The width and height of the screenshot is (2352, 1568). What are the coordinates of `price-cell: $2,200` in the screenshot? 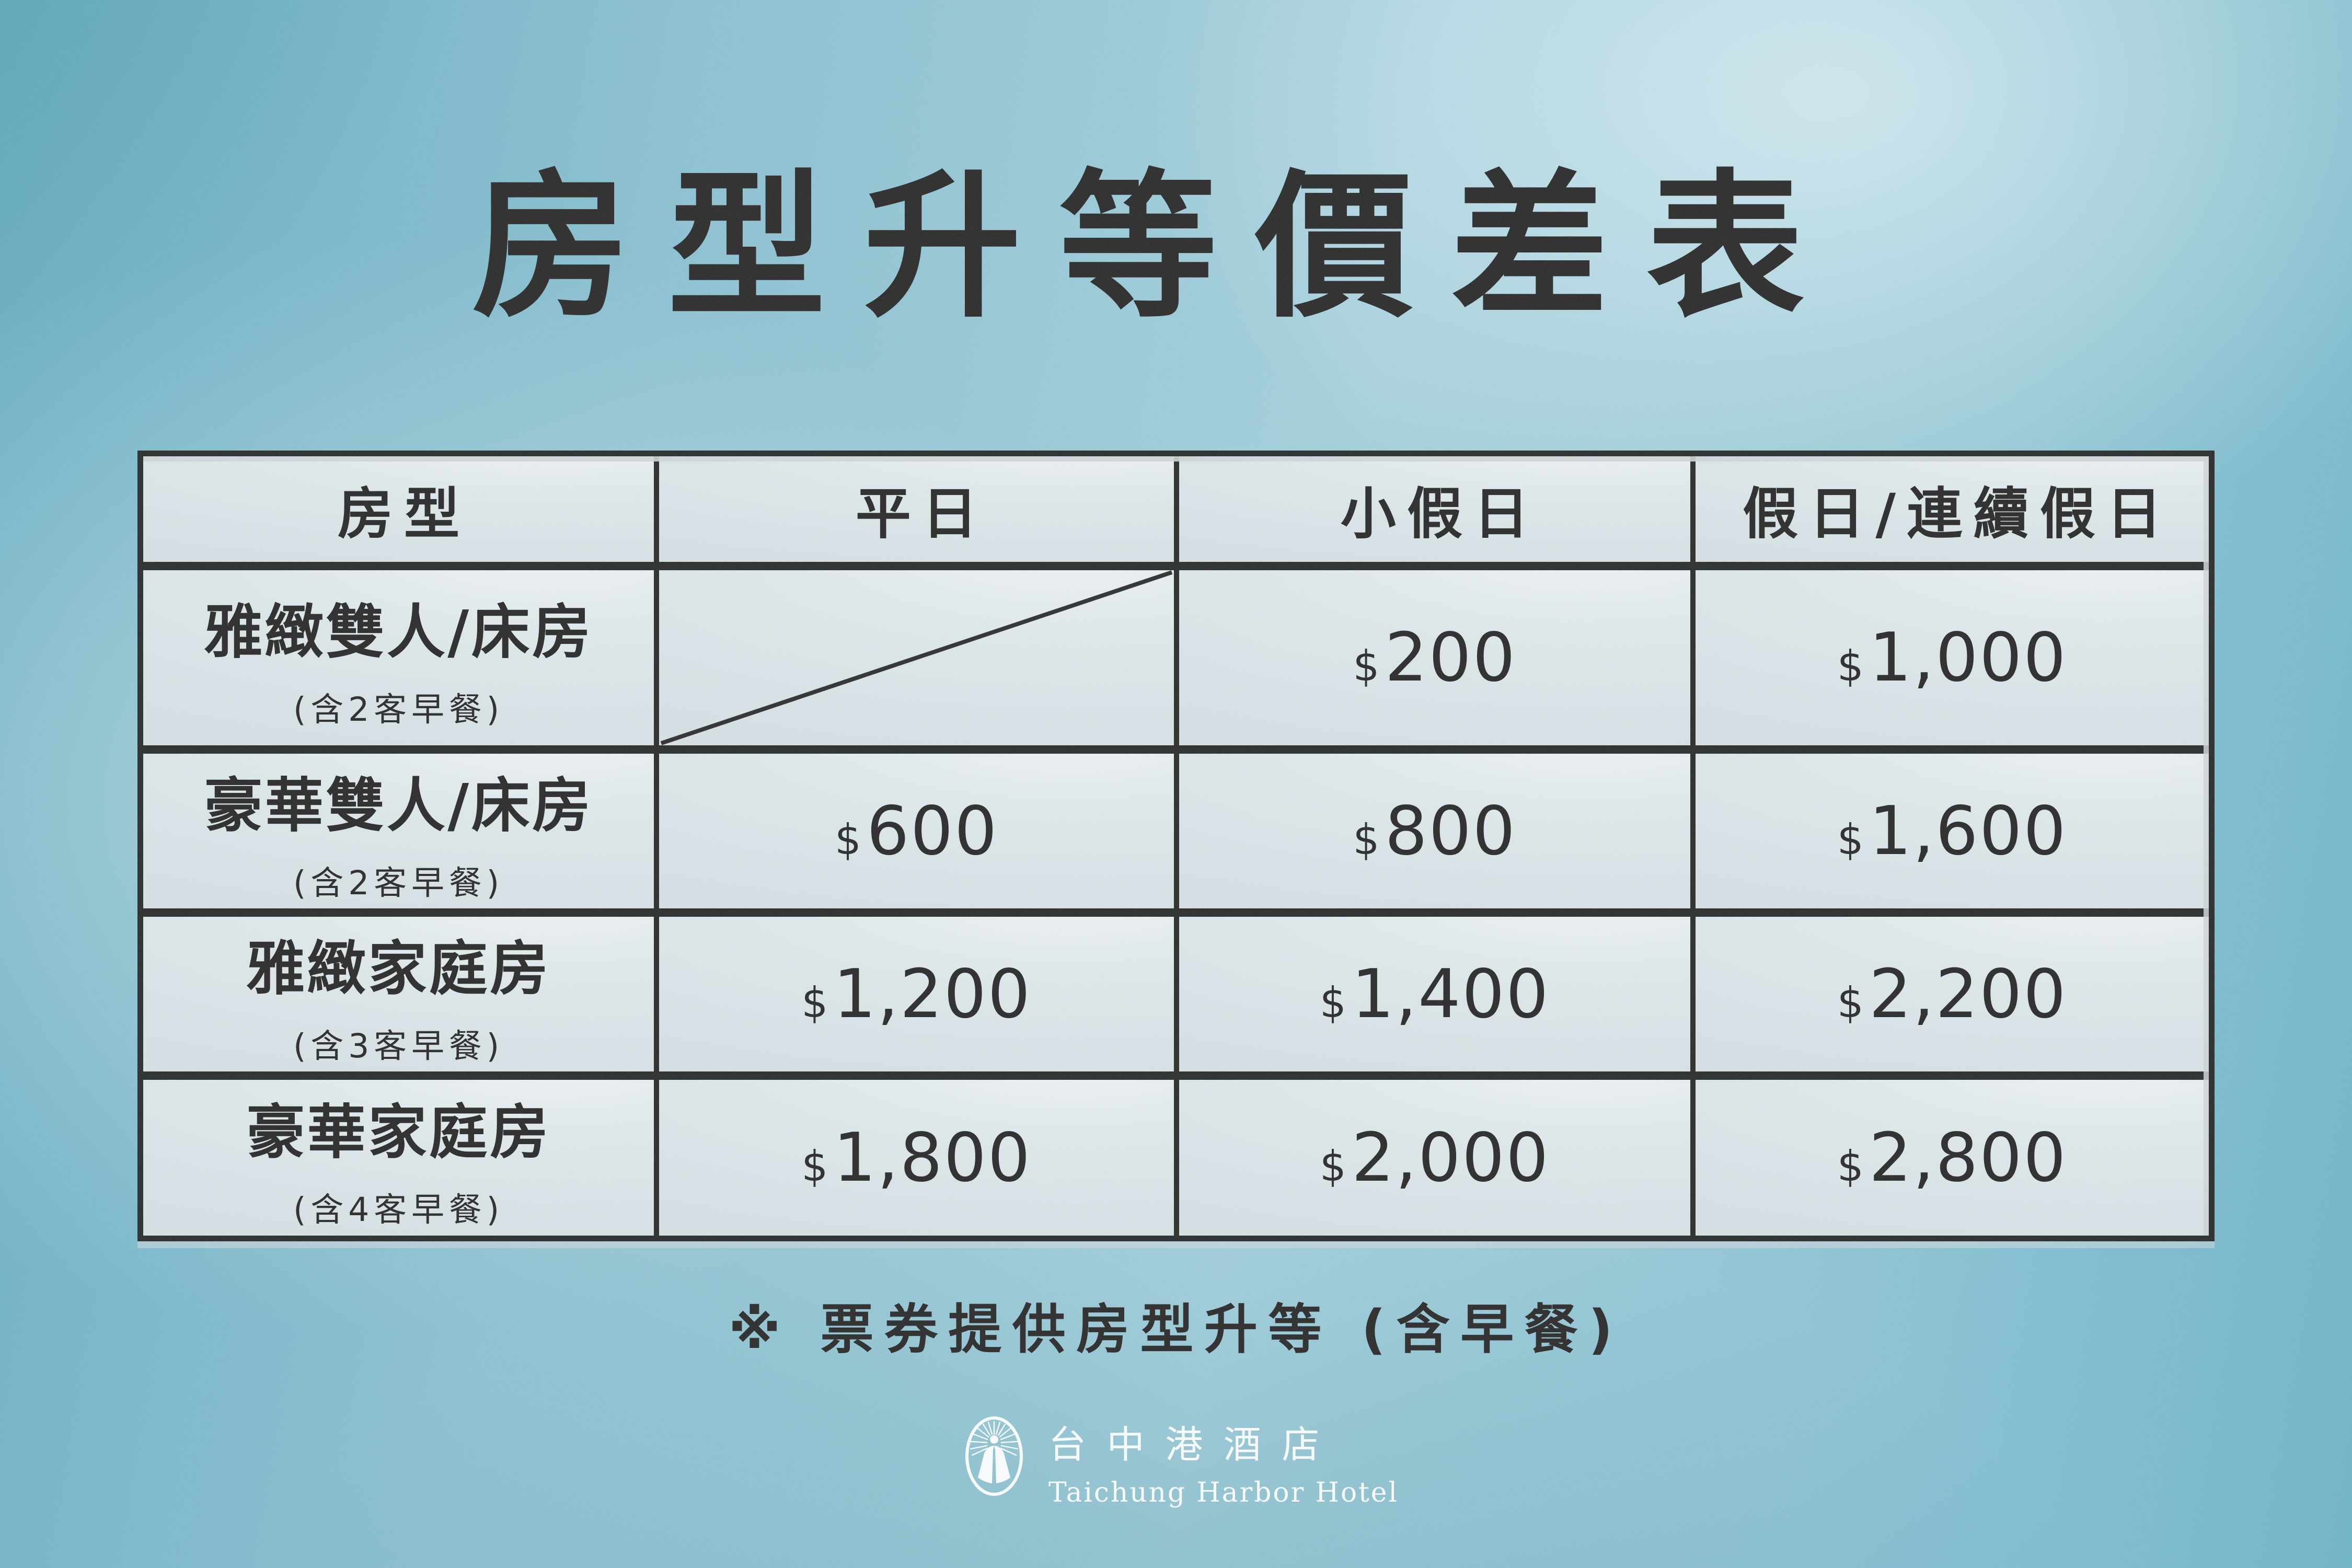 It's located at (1952, 994).